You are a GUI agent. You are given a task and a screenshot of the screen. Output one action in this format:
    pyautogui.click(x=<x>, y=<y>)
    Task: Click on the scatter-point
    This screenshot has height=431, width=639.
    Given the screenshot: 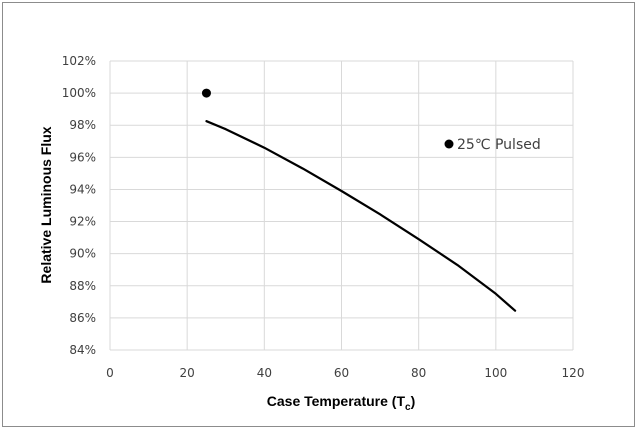 What is the action you would take?
    pyautogui.click(x=206, y=93)
    